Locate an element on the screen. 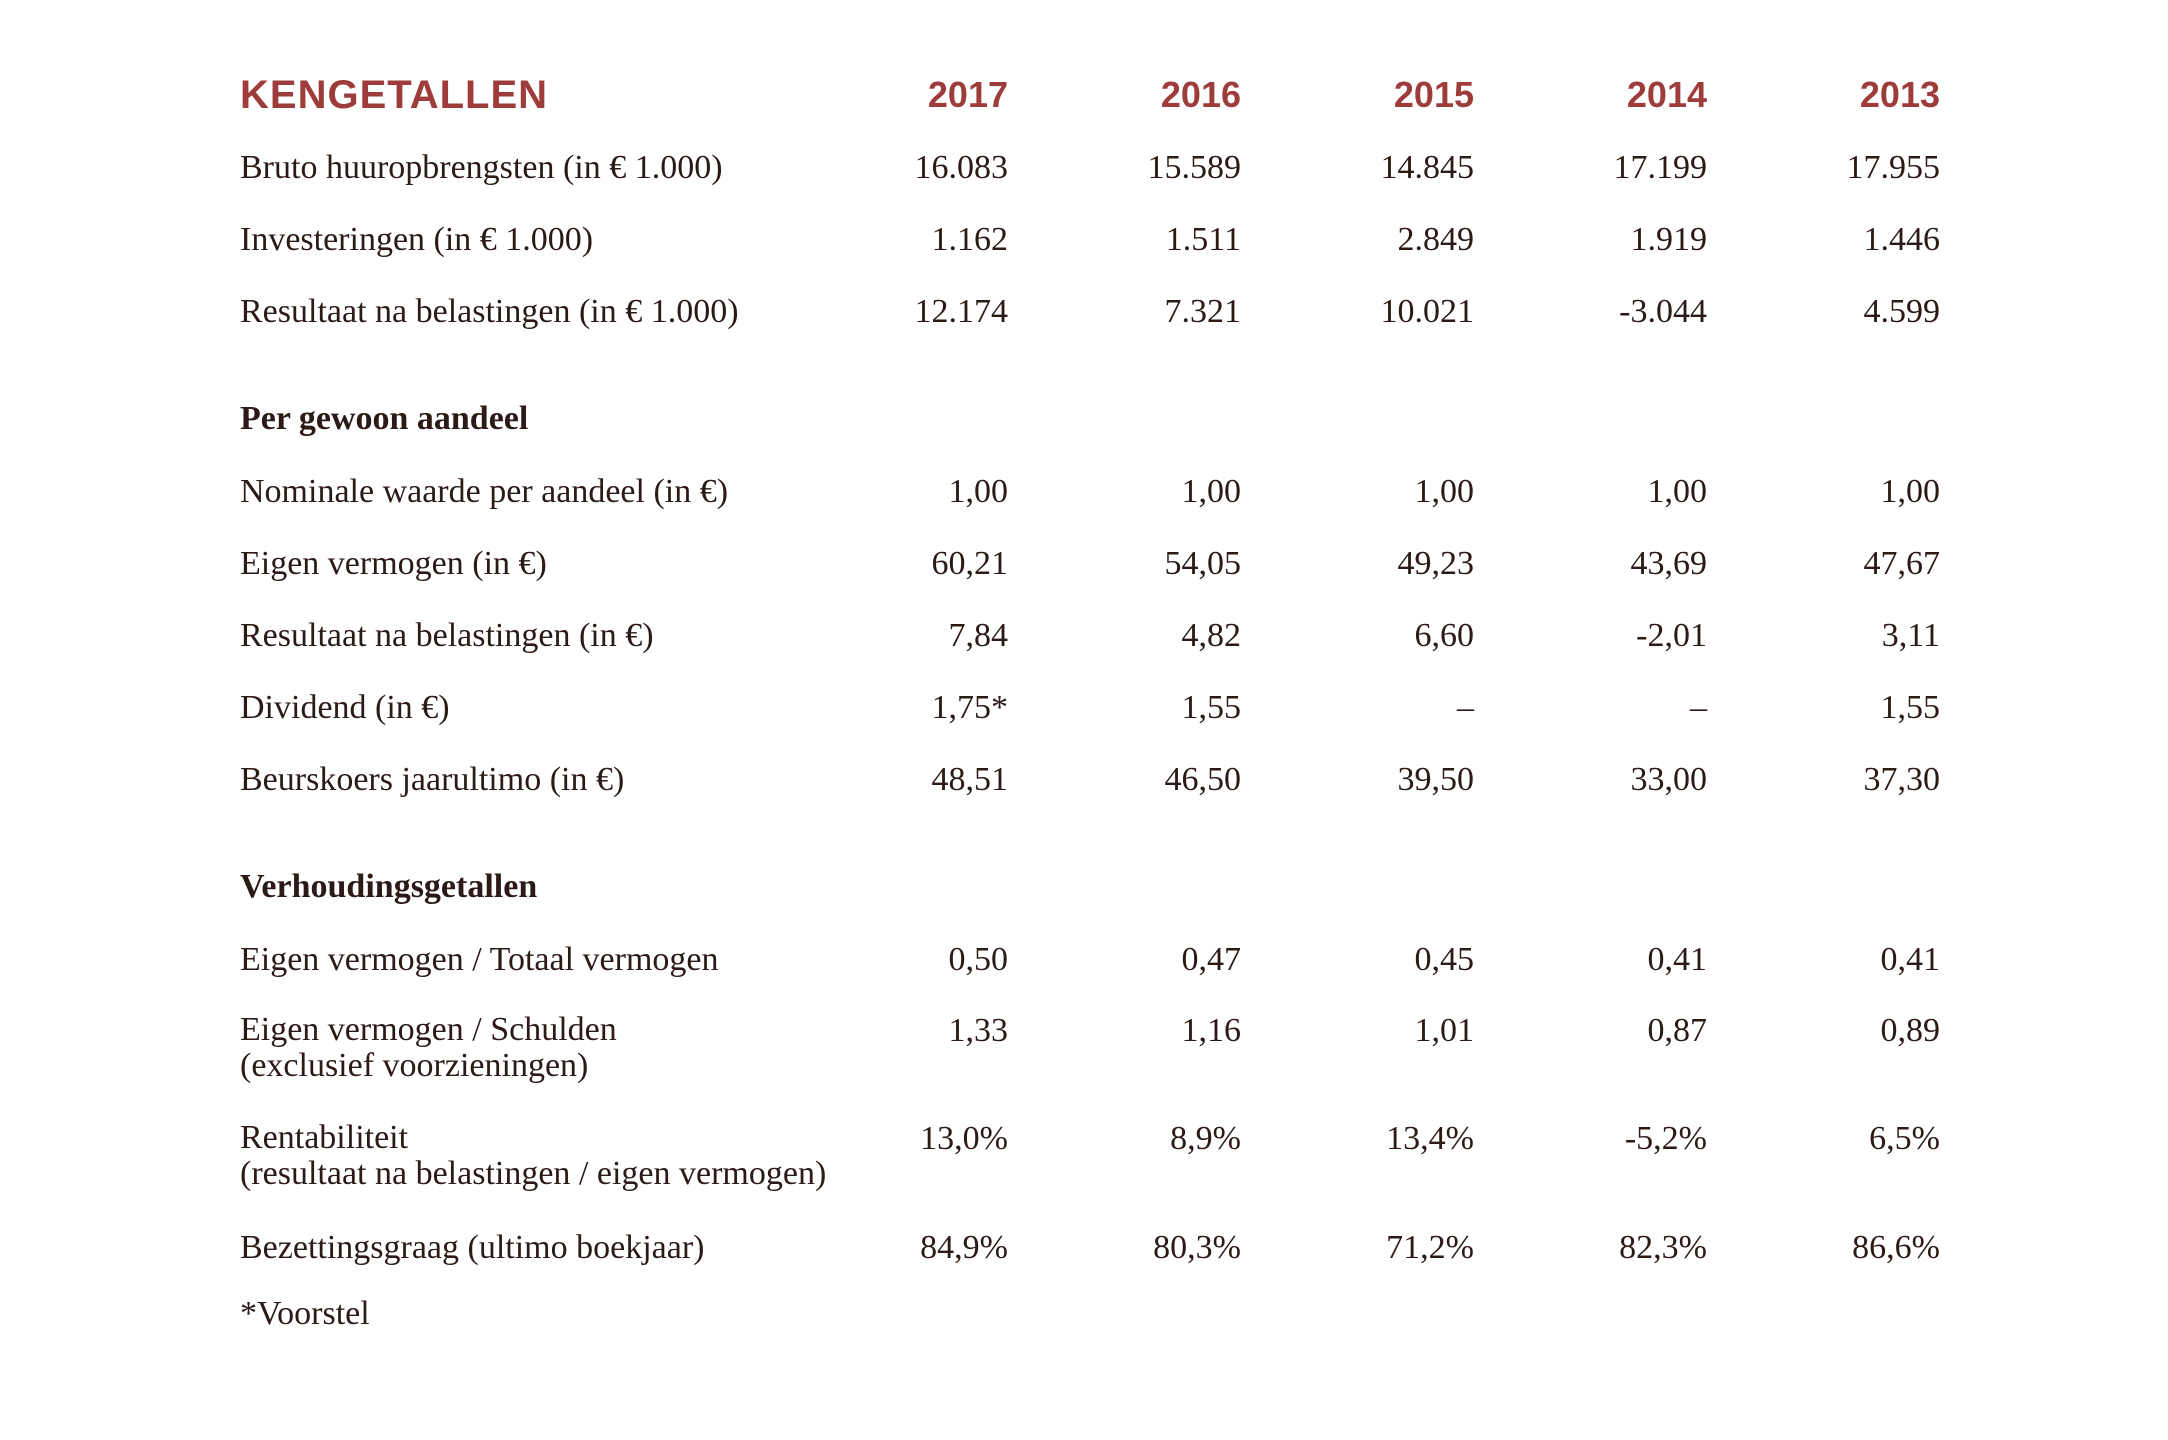 The image size is (2168, 1440). row-value: 86,6% is located at coordinates (1896, 1247).